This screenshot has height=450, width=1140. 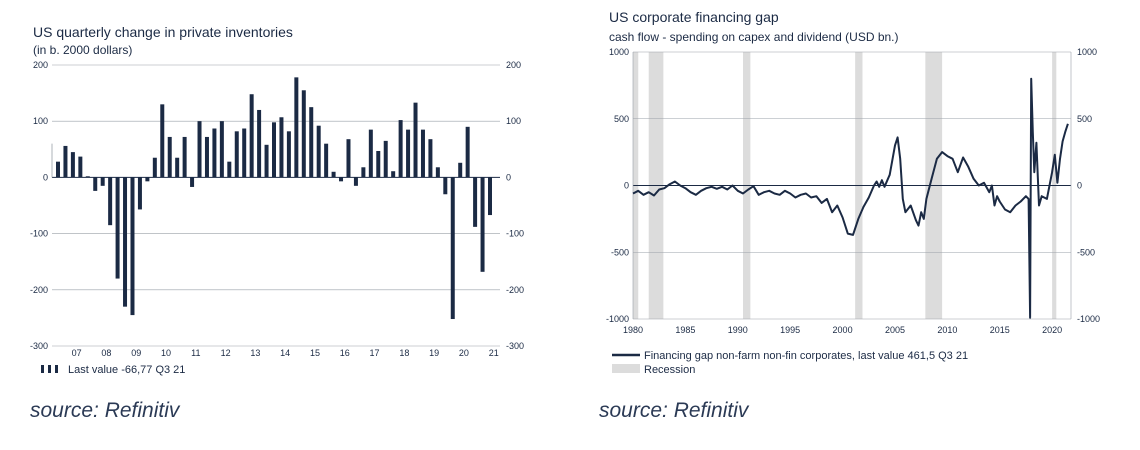 I want to click on x-tick-label: 11, so click(x=195, y=353).